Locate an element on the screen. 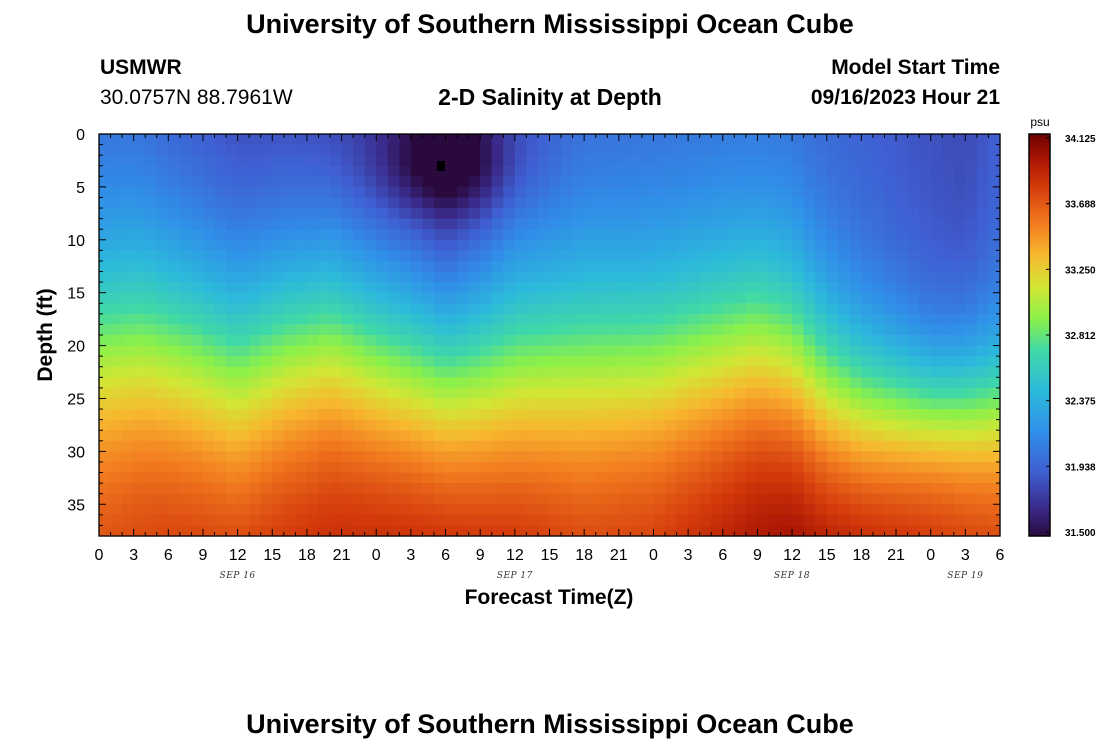 This screenshot has height=750, width=1100. date-label: SEP 16 is located at coordinates (238, 576).